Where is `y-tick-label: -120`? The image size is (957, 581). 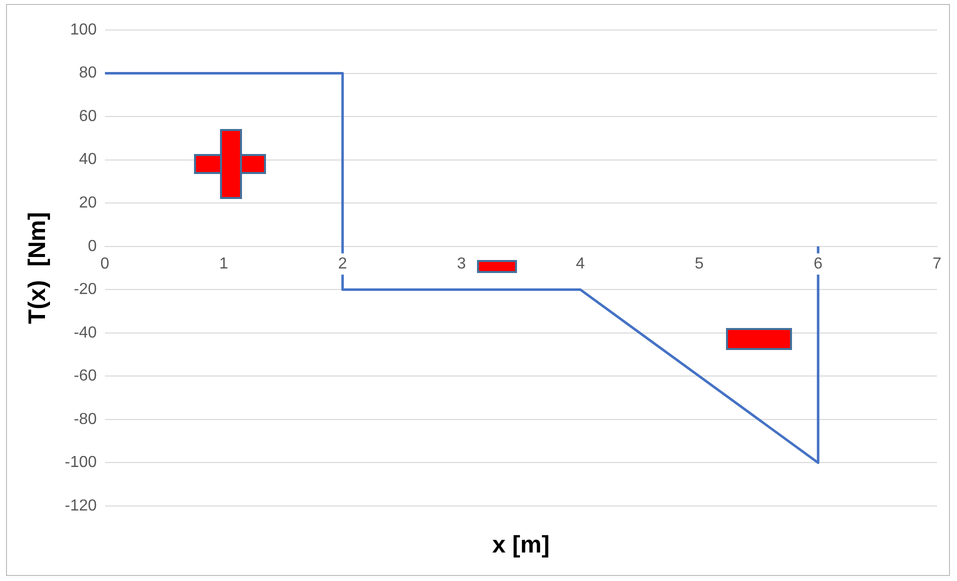 y-tick-label: -120 is located at coordinates (80, 505).